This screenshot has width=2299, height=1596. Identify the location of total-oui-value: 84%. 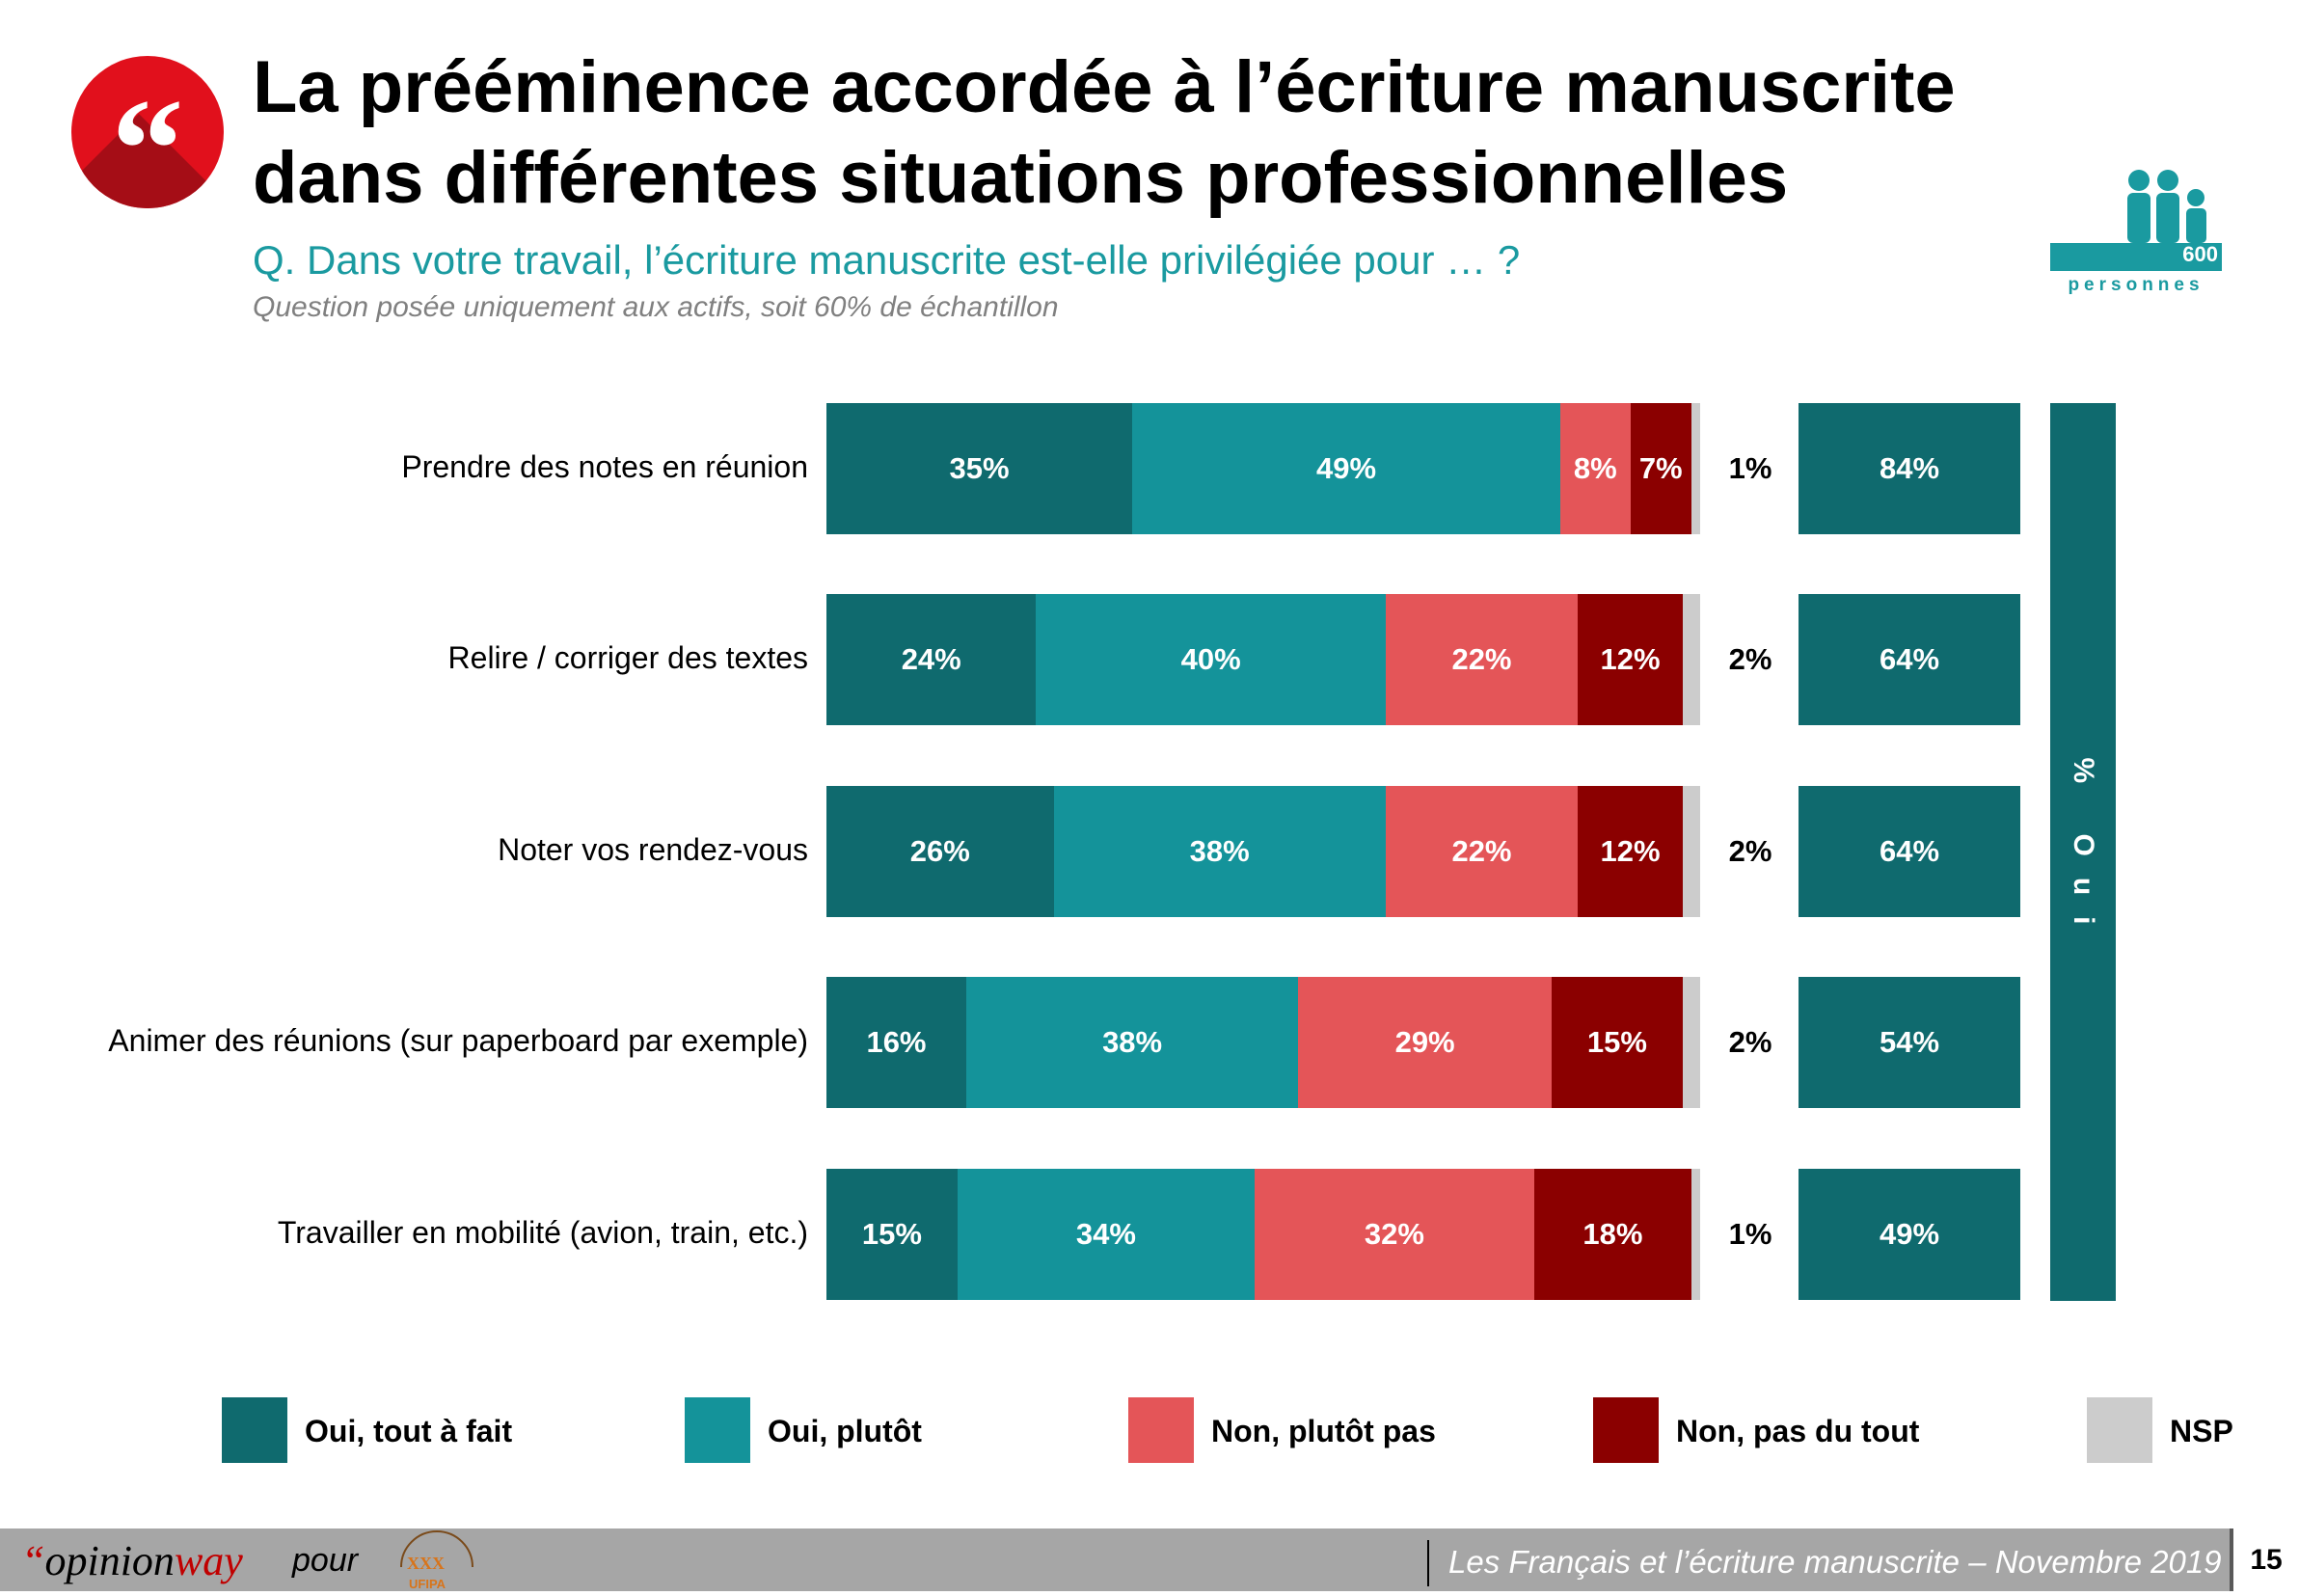
(1909, 468).